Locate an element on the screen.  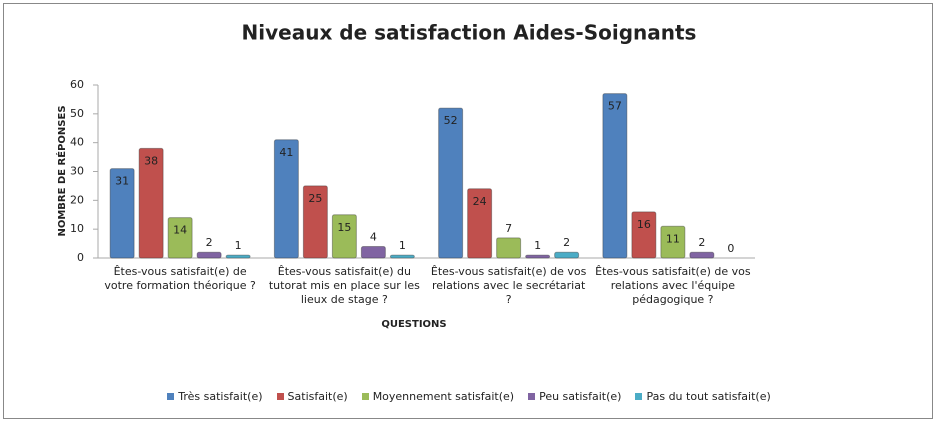
legend-item: Pas du tout satisfait(e) is located at coordinates (703, 396).